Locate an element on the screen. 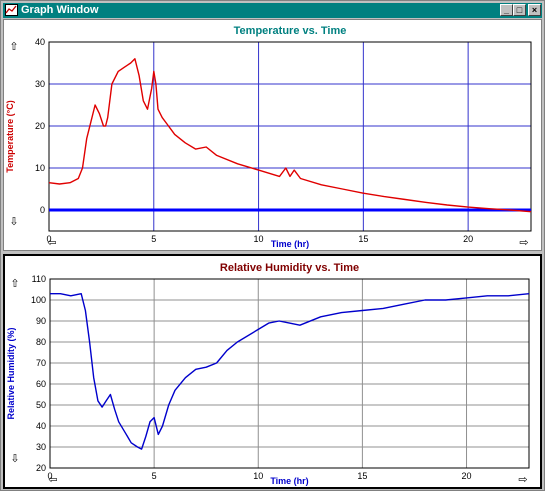 The width and height of the screenshot is (545, 491). y-tick-label: 70 is located at coordinates (41, 363).